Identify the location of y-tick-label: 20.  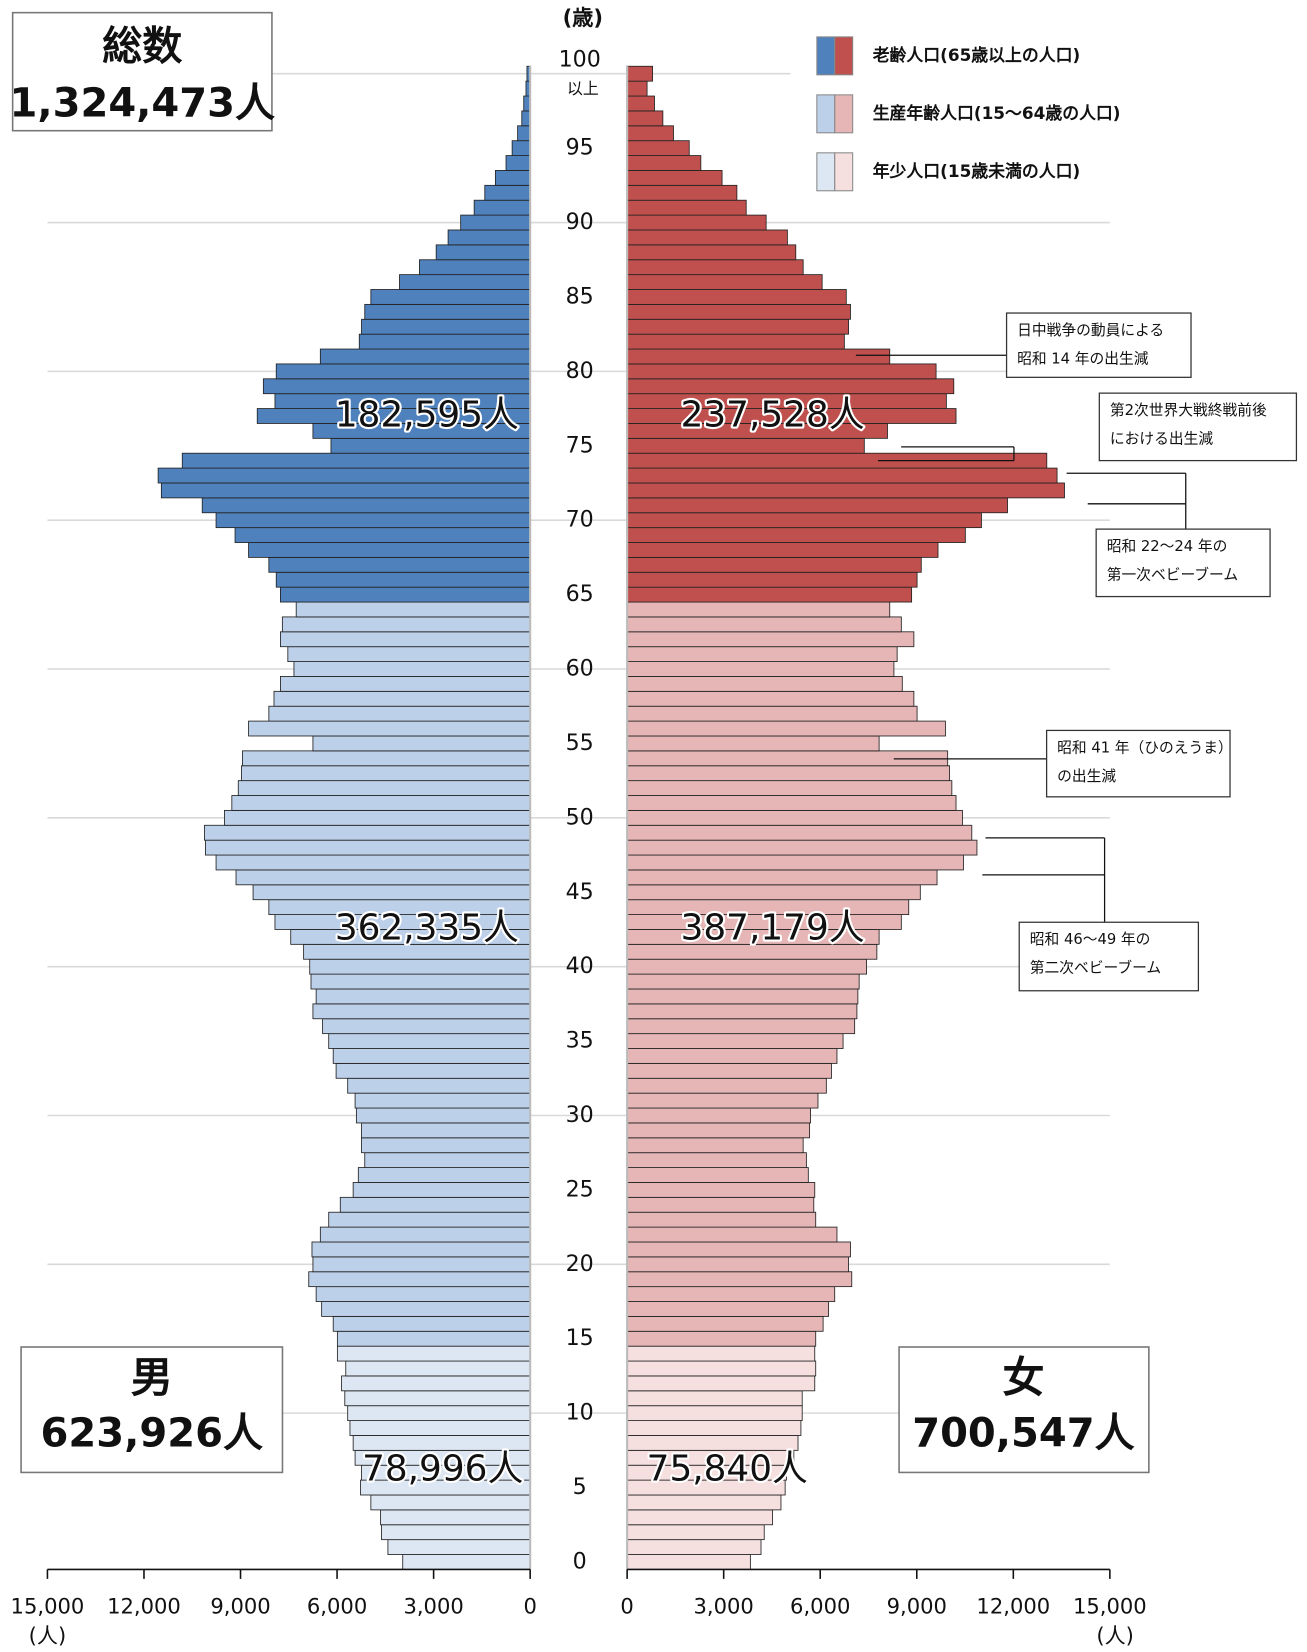
(580, 1264).